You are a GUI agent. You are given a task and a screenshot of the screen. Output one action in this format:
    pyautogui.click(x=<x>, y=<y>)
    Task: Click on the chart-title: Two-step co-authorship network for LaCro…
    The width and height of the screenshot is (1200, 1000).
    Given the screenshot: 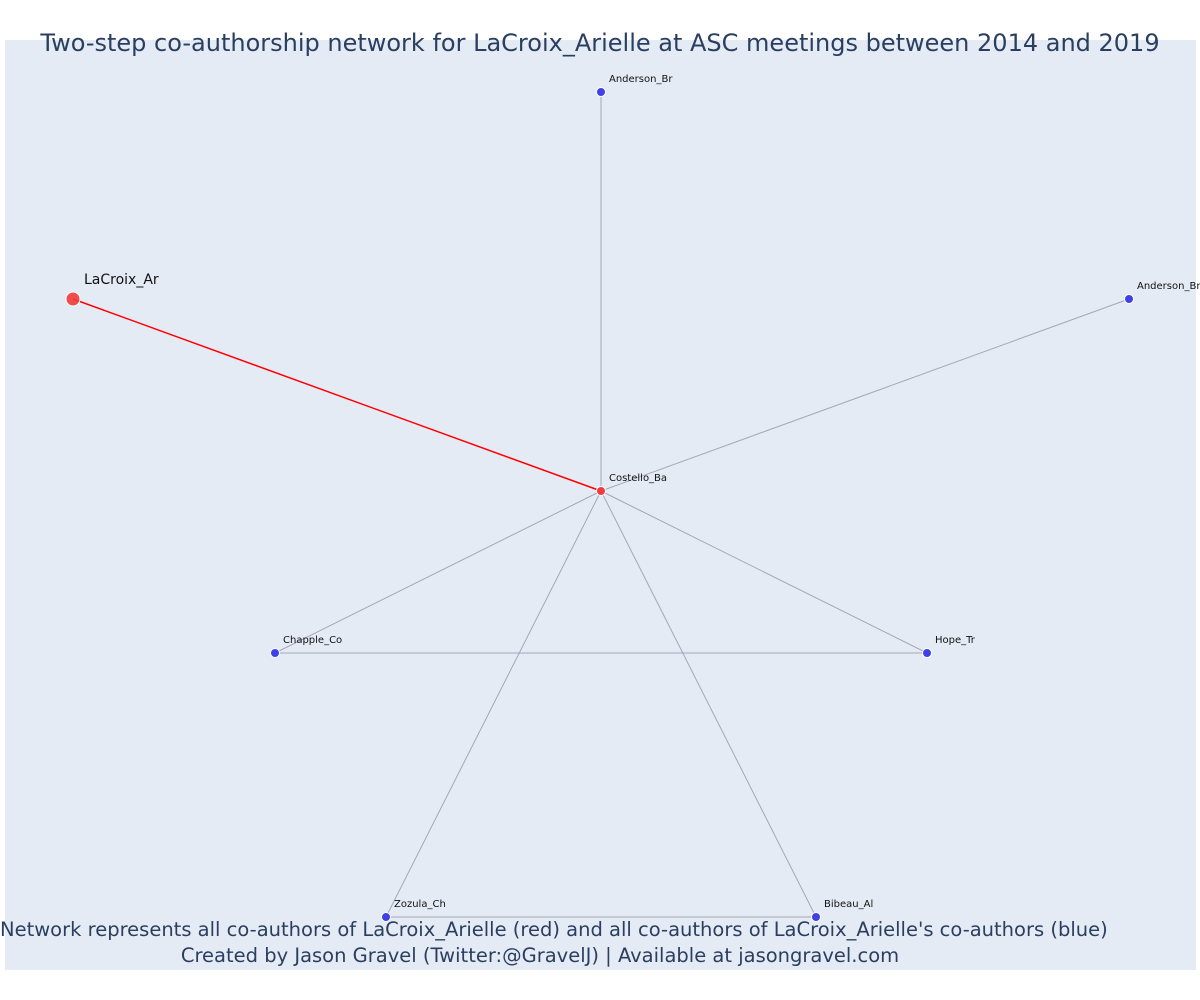 What is the action you would take?
    pyautogui.click(x=600, y=43)
    